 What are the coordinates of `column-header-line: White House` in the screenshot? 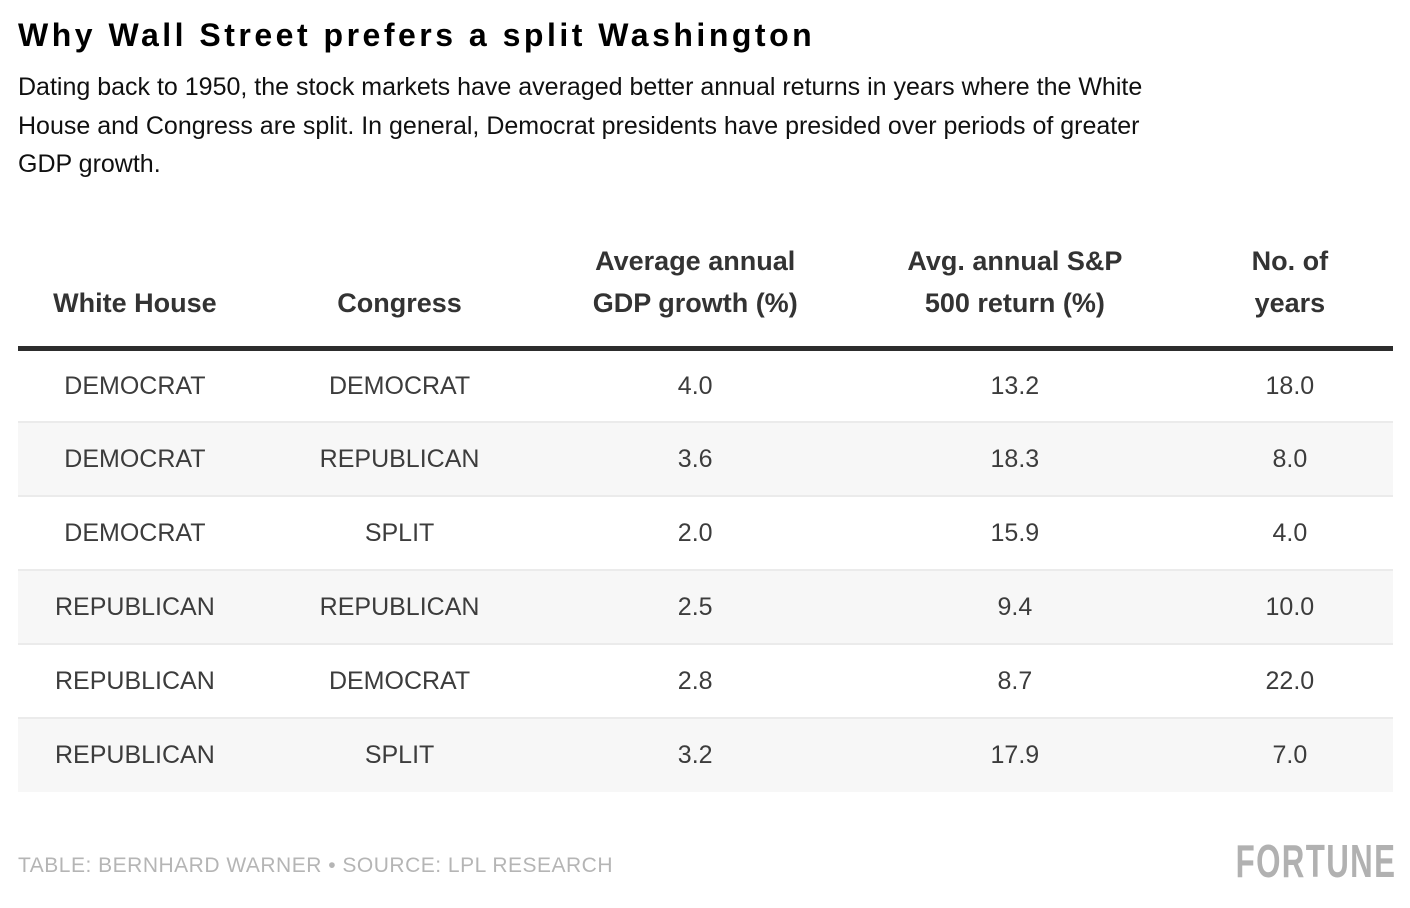 It's located at (135, 302).